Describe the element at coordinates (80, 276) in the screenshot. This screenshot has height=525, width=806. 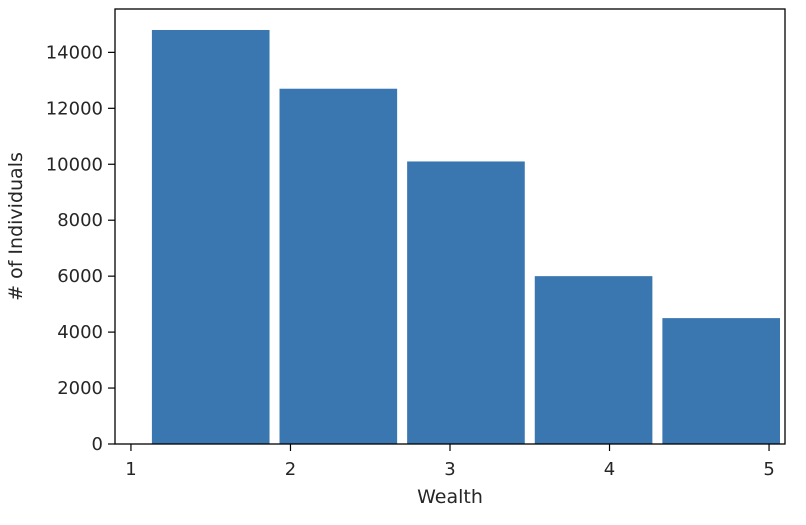
I see `y-tick-label: 6000` at that location.